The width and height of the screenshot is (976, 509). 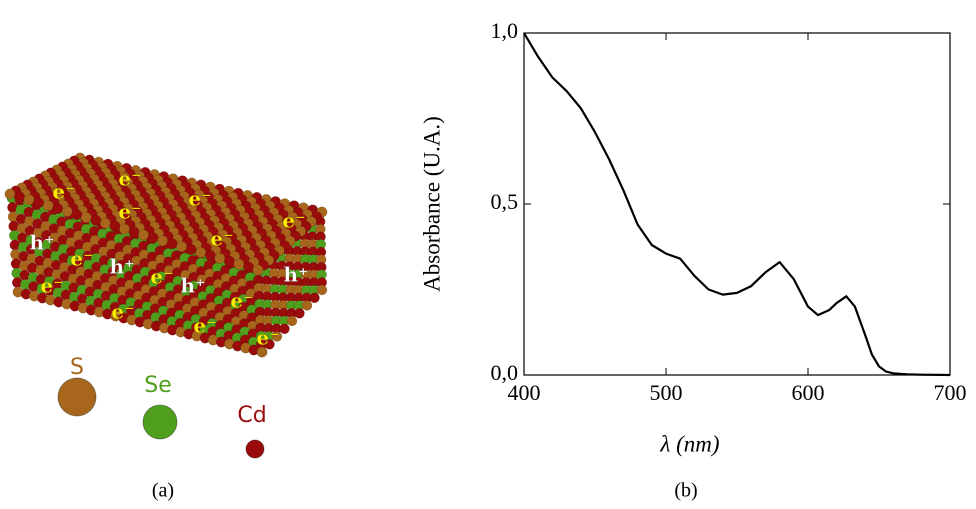 What do you see at coordinates (431, 204) in the screenshot?
I see `y-axis-title: Absorbance (U.A.)` at bounding box center [431, 204].